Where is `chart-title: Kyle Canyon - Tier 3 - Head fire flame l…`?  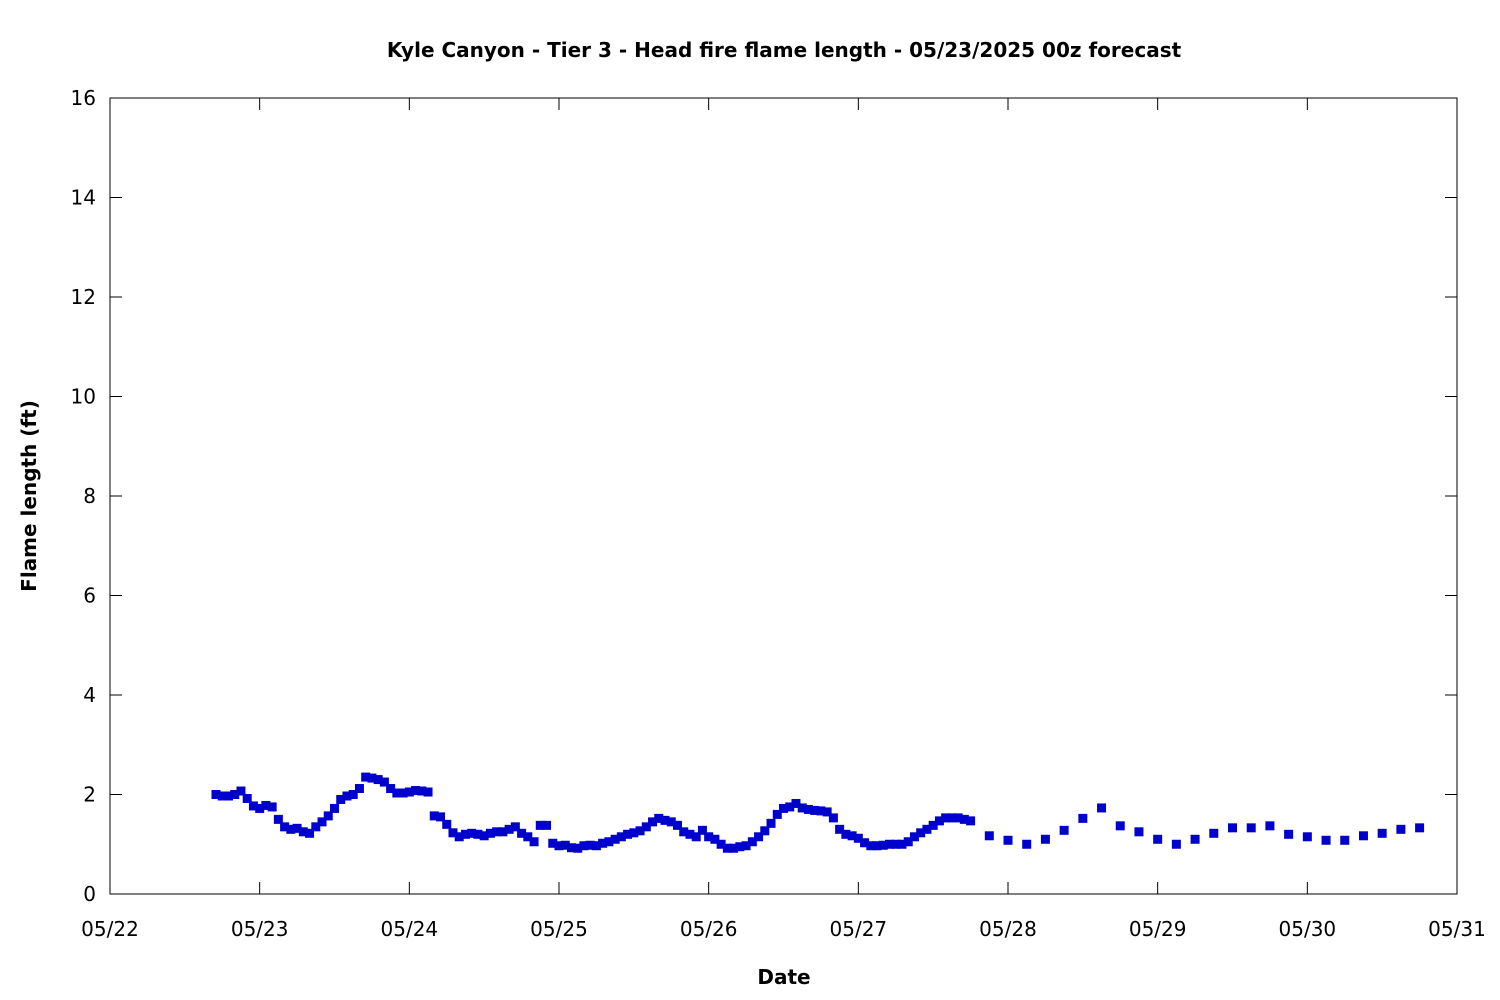 chart-title: Kyle Canyon - Tier 3 - Head fire flame l… is located at coordinates (784, 50).